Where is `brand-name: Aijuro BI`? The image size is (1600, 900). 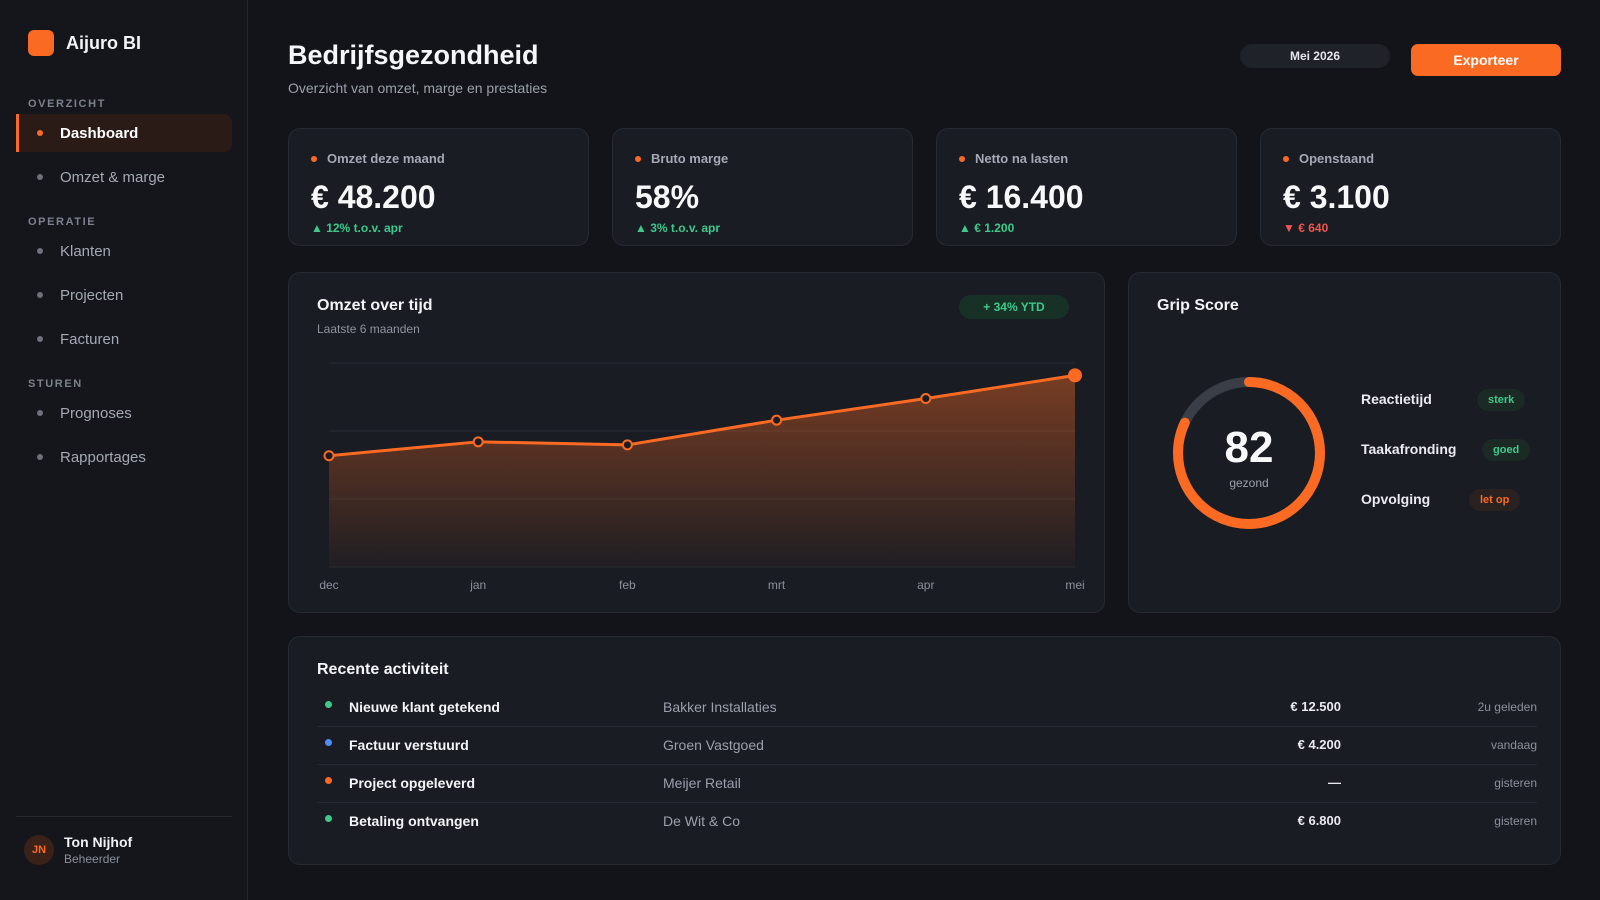 brand-name: Aijuro BI is located at coordinates (103, 42).